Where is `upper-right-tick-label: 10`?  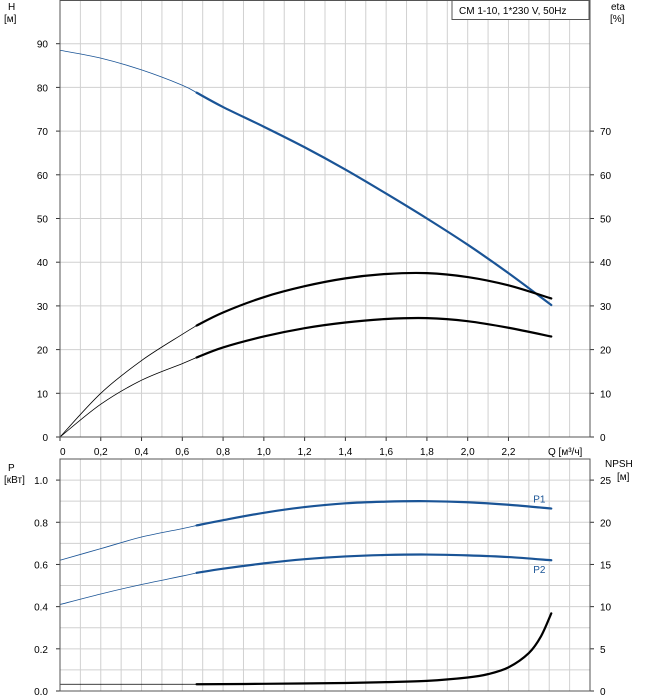 upper-right-tick-label: 10 is located at coordinates (606, 394).